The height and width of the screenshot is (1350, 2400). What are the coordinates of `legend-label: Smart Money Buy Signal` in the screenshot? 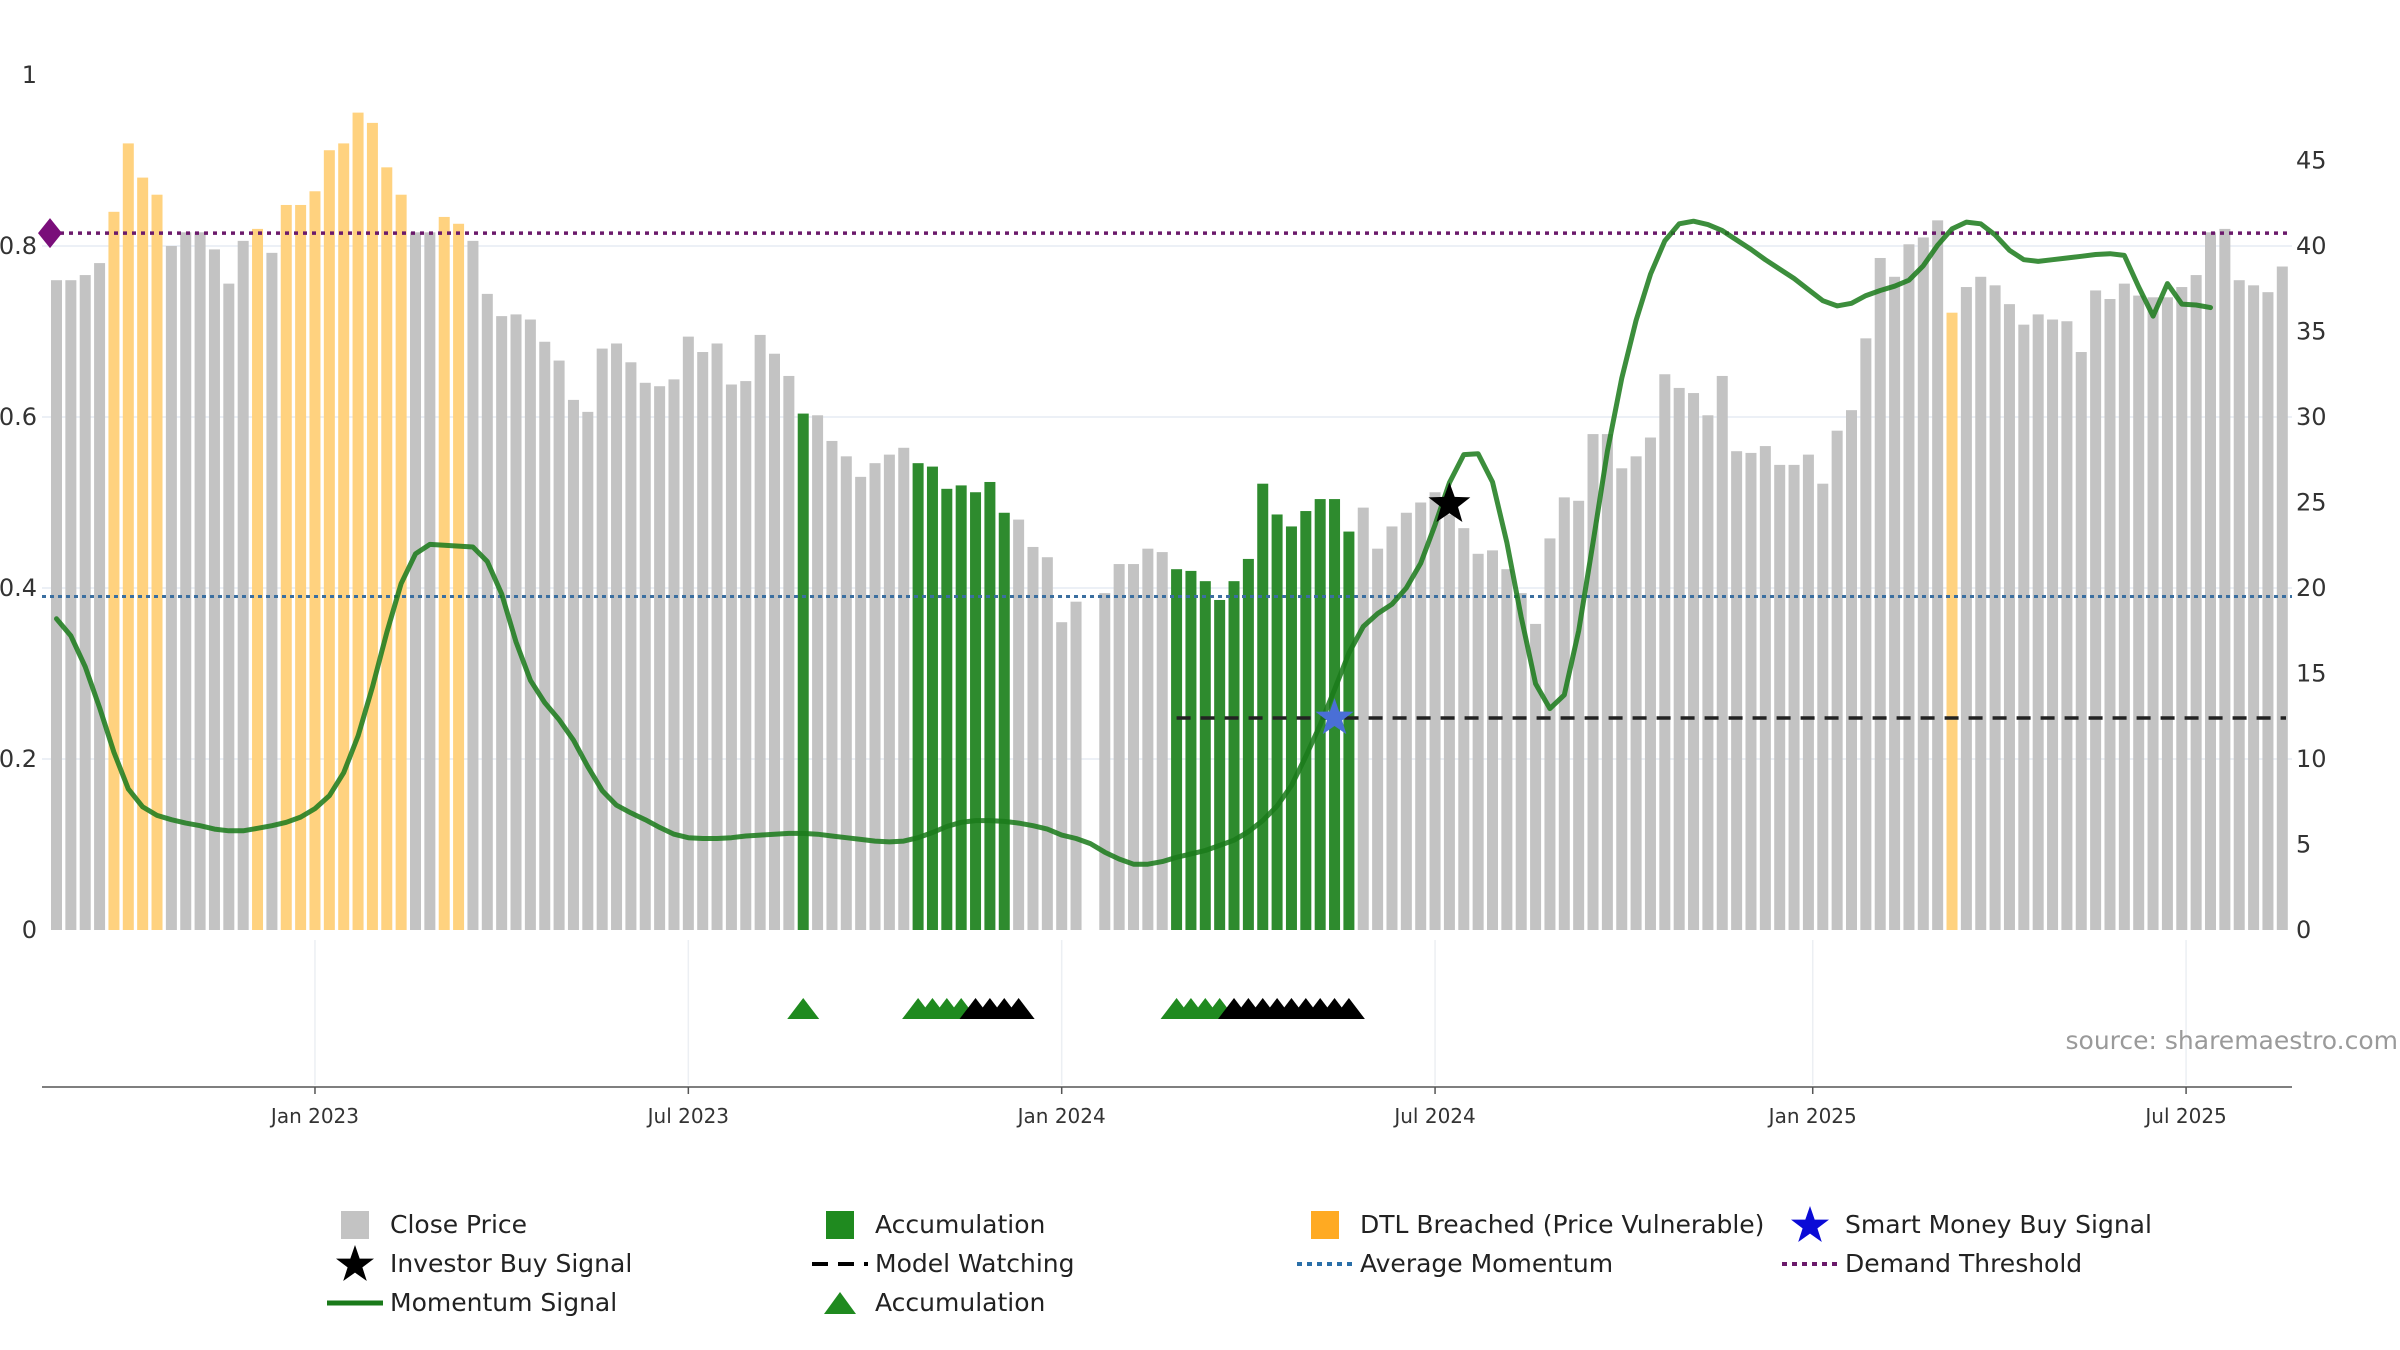 It's located at (1998, 1224).